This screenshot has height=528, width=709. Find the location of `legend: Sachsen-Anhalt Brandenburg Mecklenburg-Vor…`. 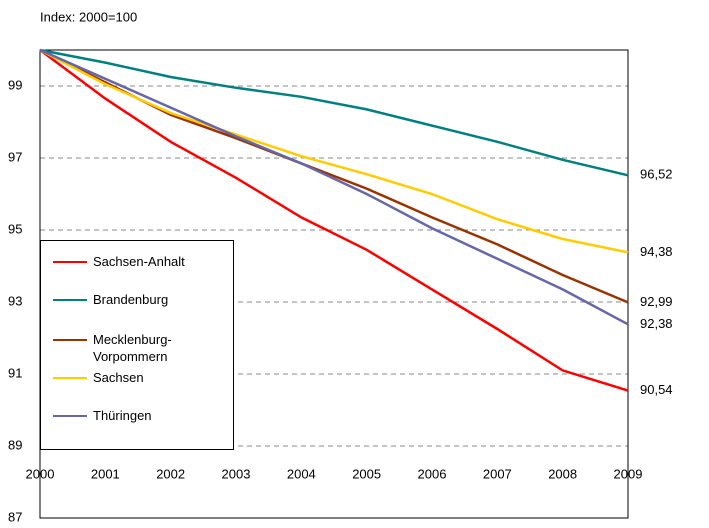

legend: Sachsen-Anhalt Brandenburg Mecklenburg-Vor… is located at coordinates (137, 345).